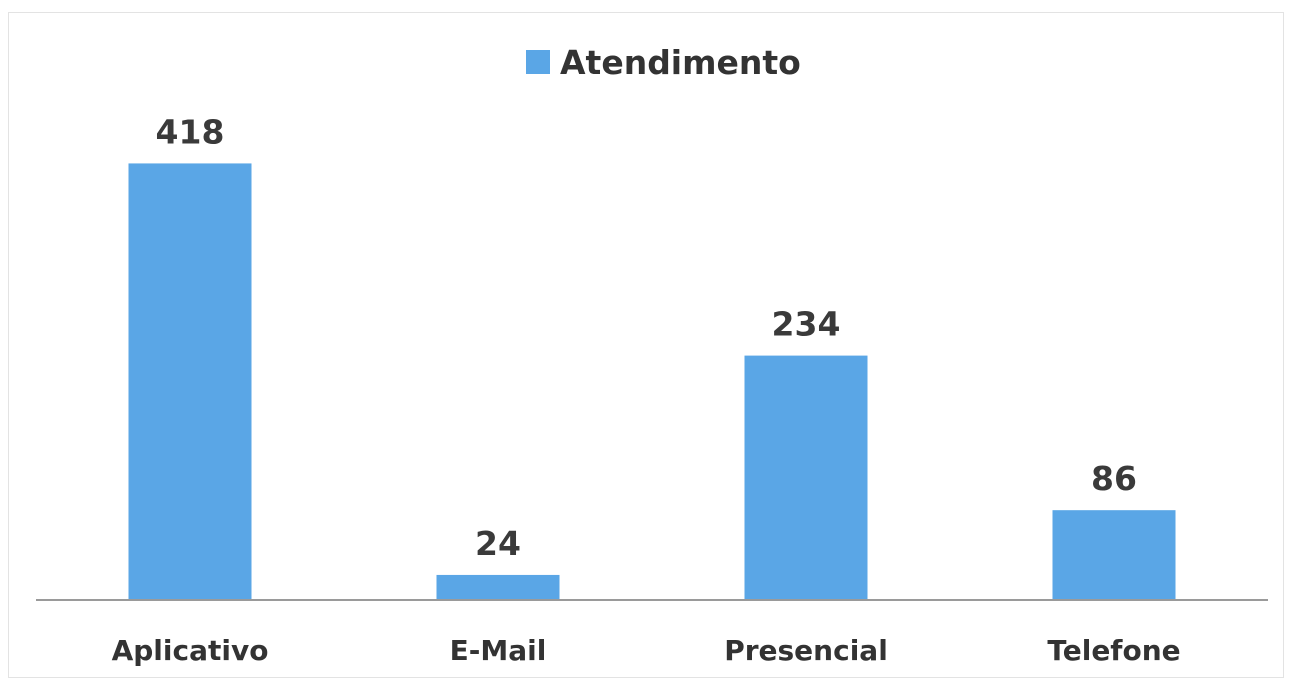 The width and height of the screenshot is (1292, 681). Describe the element at coordinates (646, 650) in the screenshot. I see `x-axis-tick-labels: Aplicativo E-Mail Presencial Telefone` at that location.